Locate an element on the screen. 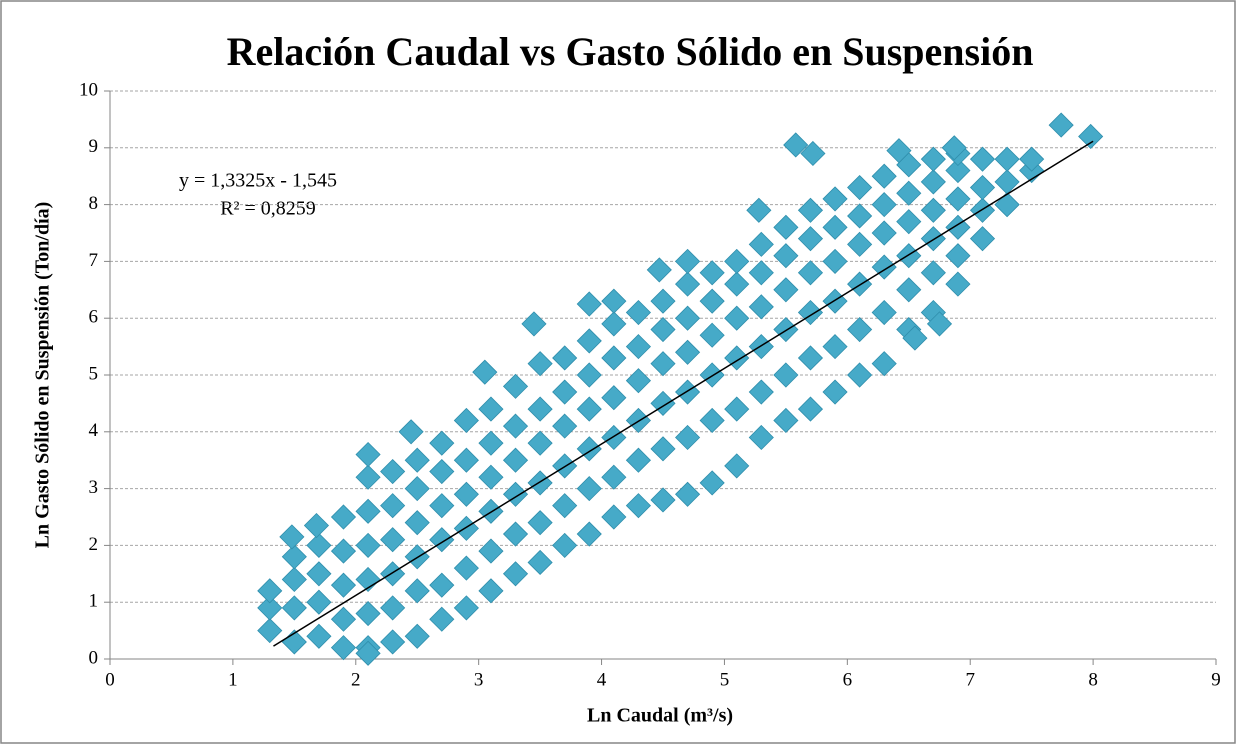 This screenshot has height=744, width=1236. y-tick-label: 8 is located at coordinates (94, 203).